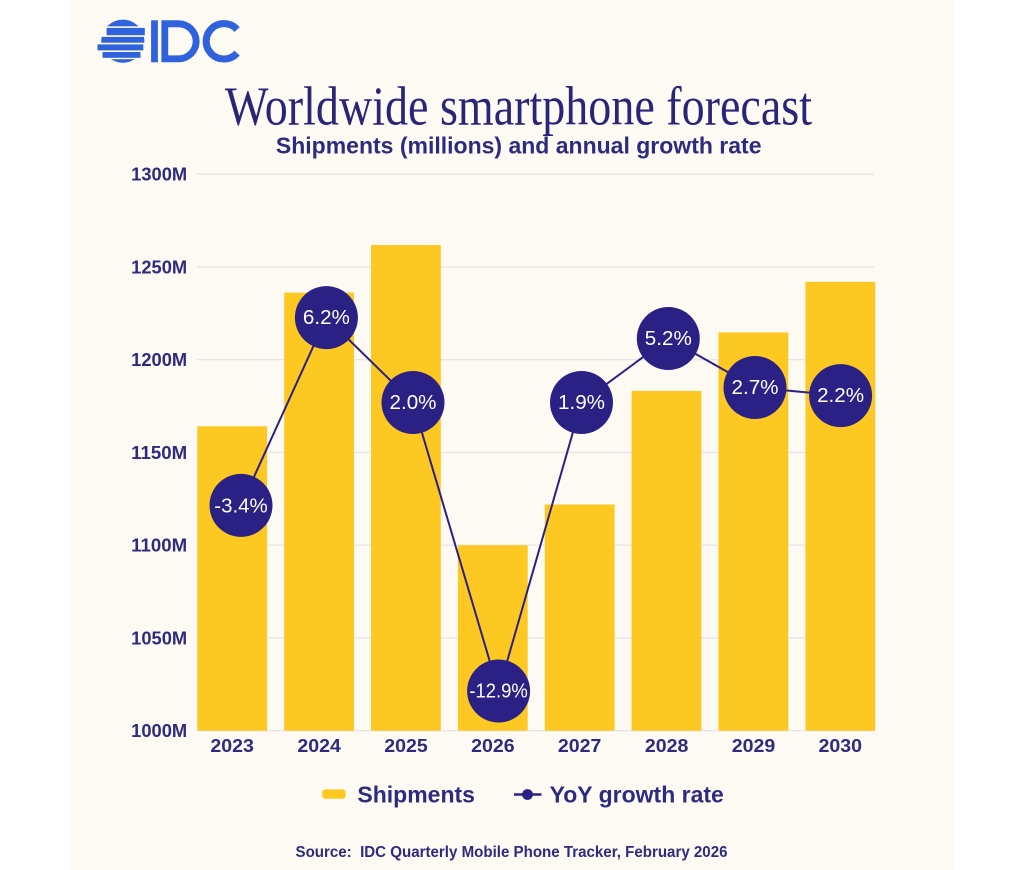  I want to click on svg-text: 2027, so click(580, 746).